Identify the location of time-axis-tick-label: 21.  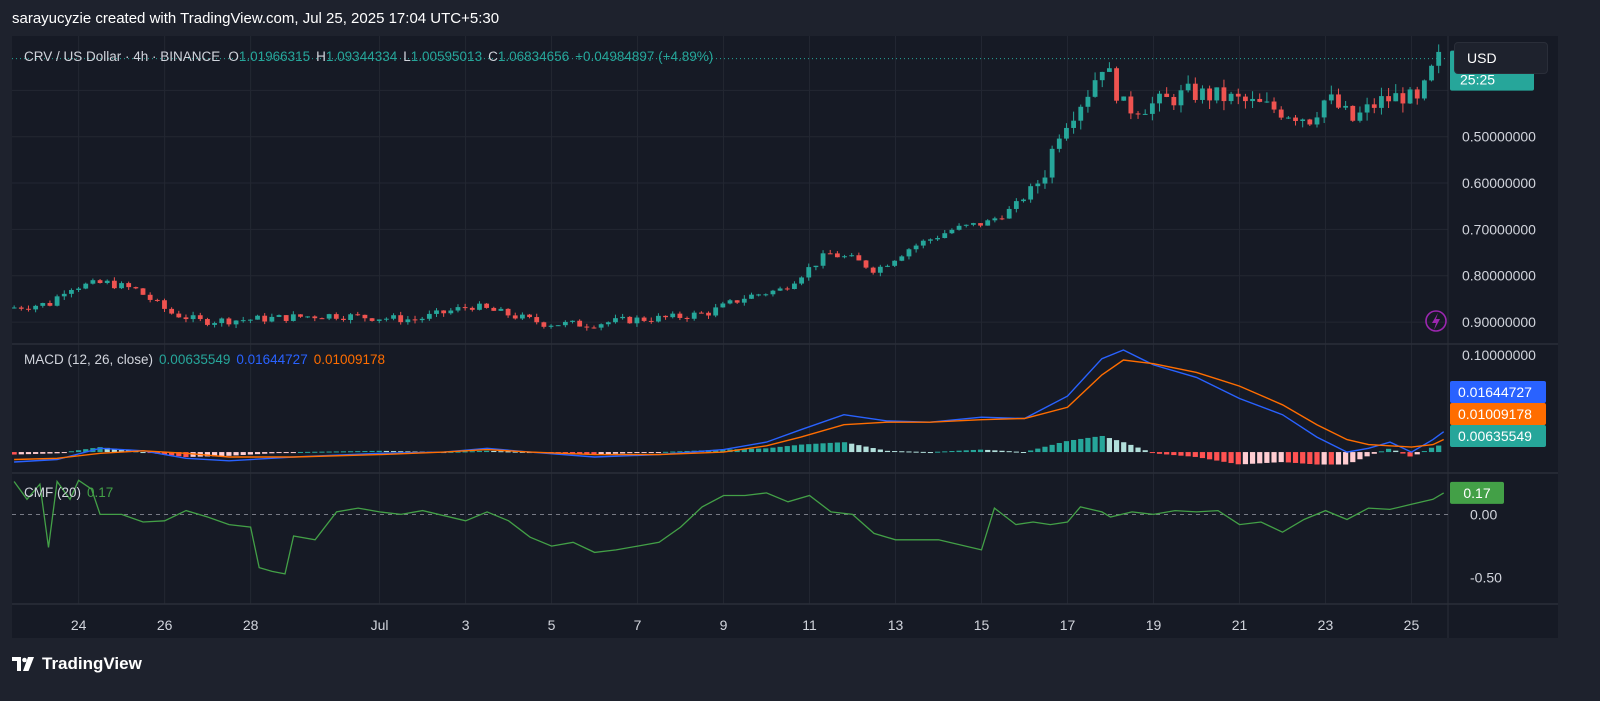
(1240, 625).